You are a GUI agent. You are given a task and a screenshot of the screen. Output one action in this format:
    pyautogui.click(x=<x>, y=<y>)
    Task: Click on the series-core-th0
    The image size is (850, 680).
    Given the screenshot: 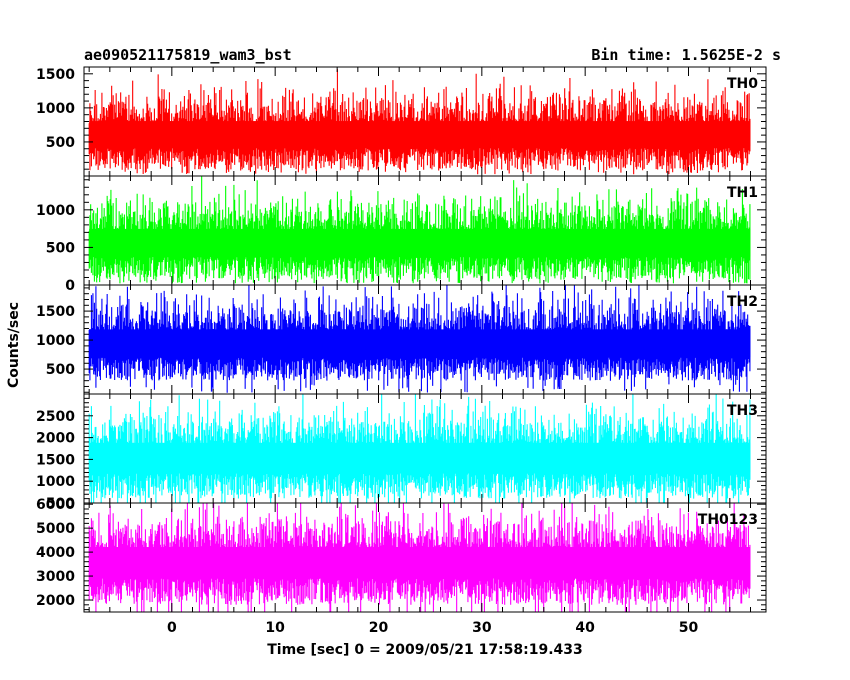 What is the action you would take?
    pyautogui.click(x=420, y=134)
    